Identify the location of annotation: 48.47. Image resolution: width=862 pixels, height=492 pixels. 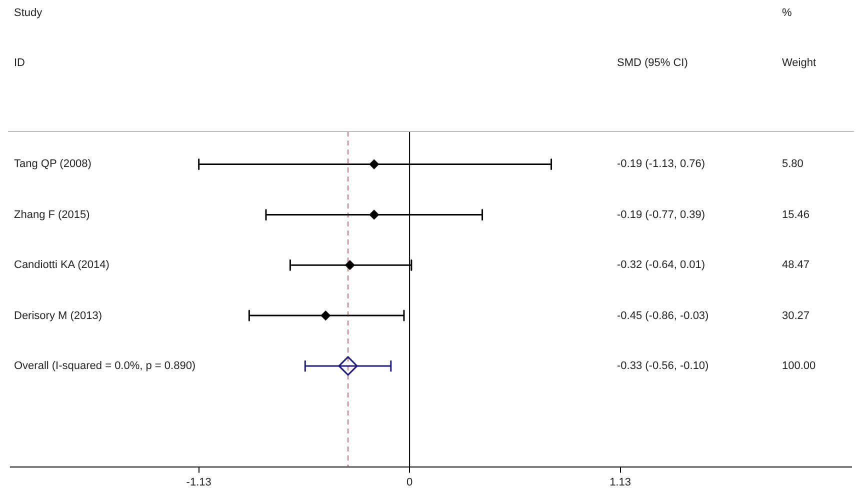
(796, 265).